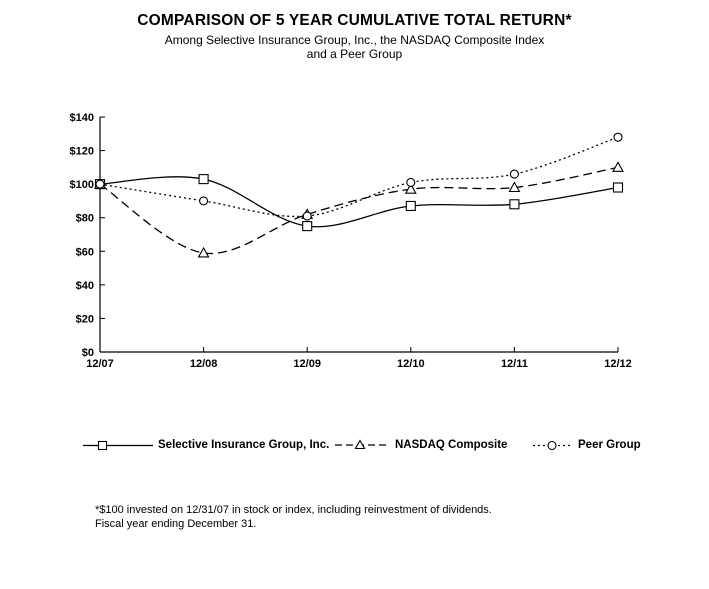 This screenshot has height=589, width=709. I want to click on svg-text: $60, so click(85, 252).